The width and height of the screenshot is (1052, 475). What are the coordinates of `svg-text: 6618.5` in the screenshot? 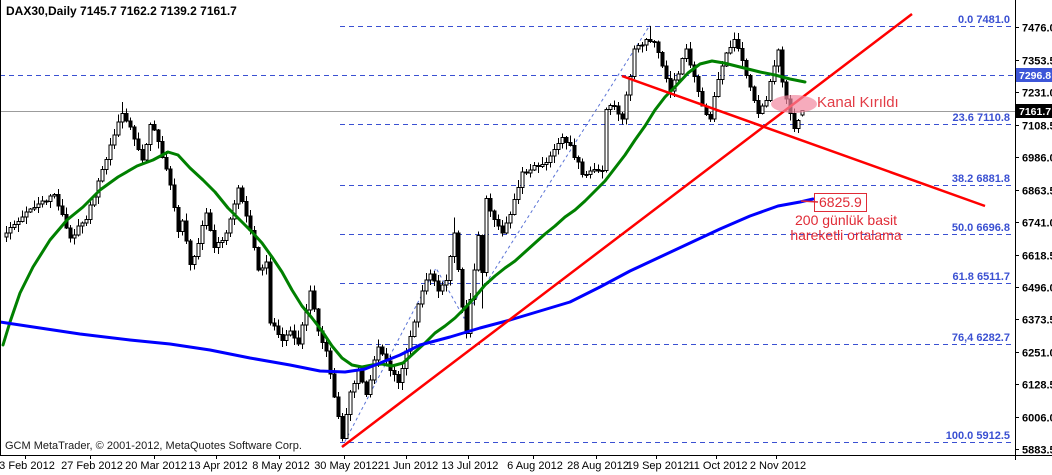 It's located at (1037, 257).